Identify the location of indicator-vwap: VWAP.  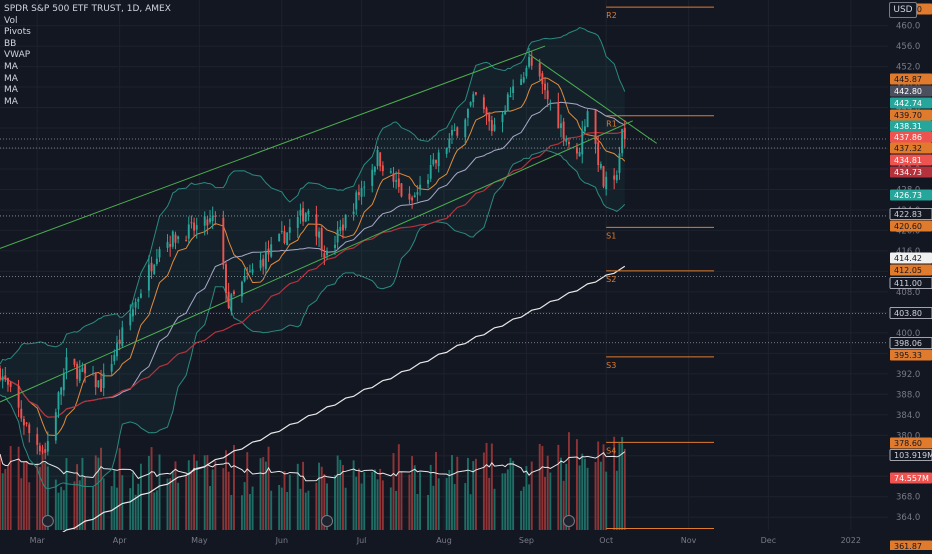
(17, 55).